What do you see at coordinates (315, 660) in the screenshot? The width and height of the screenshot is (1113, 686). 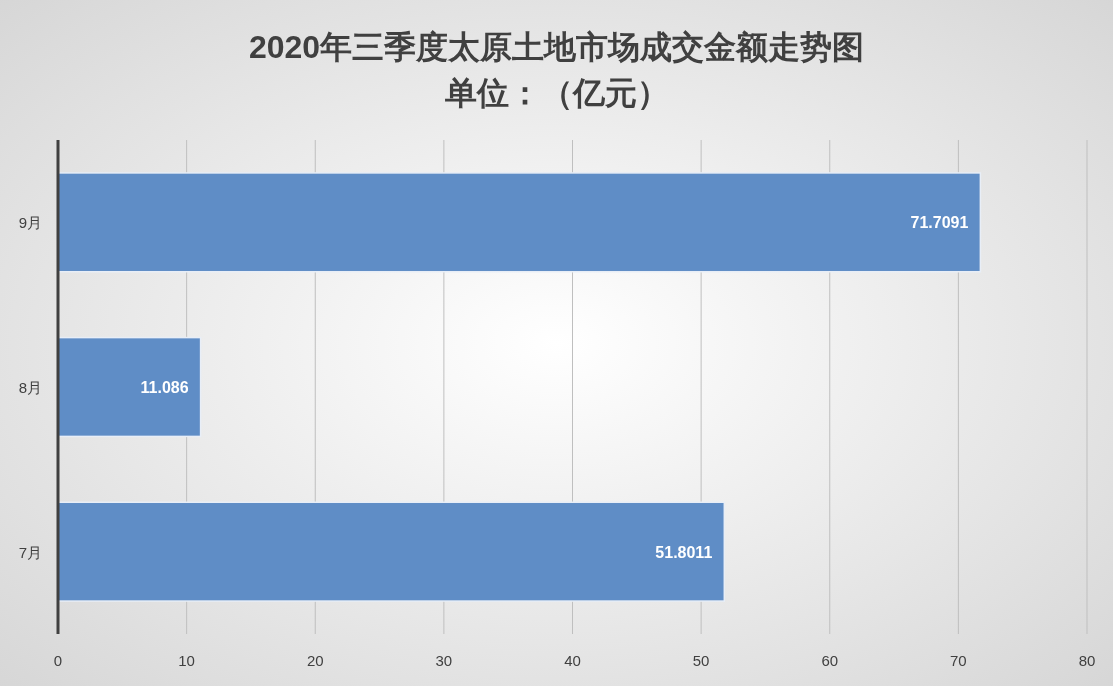 I see `x-tick-label: 20` at bounding box center [315, 660].